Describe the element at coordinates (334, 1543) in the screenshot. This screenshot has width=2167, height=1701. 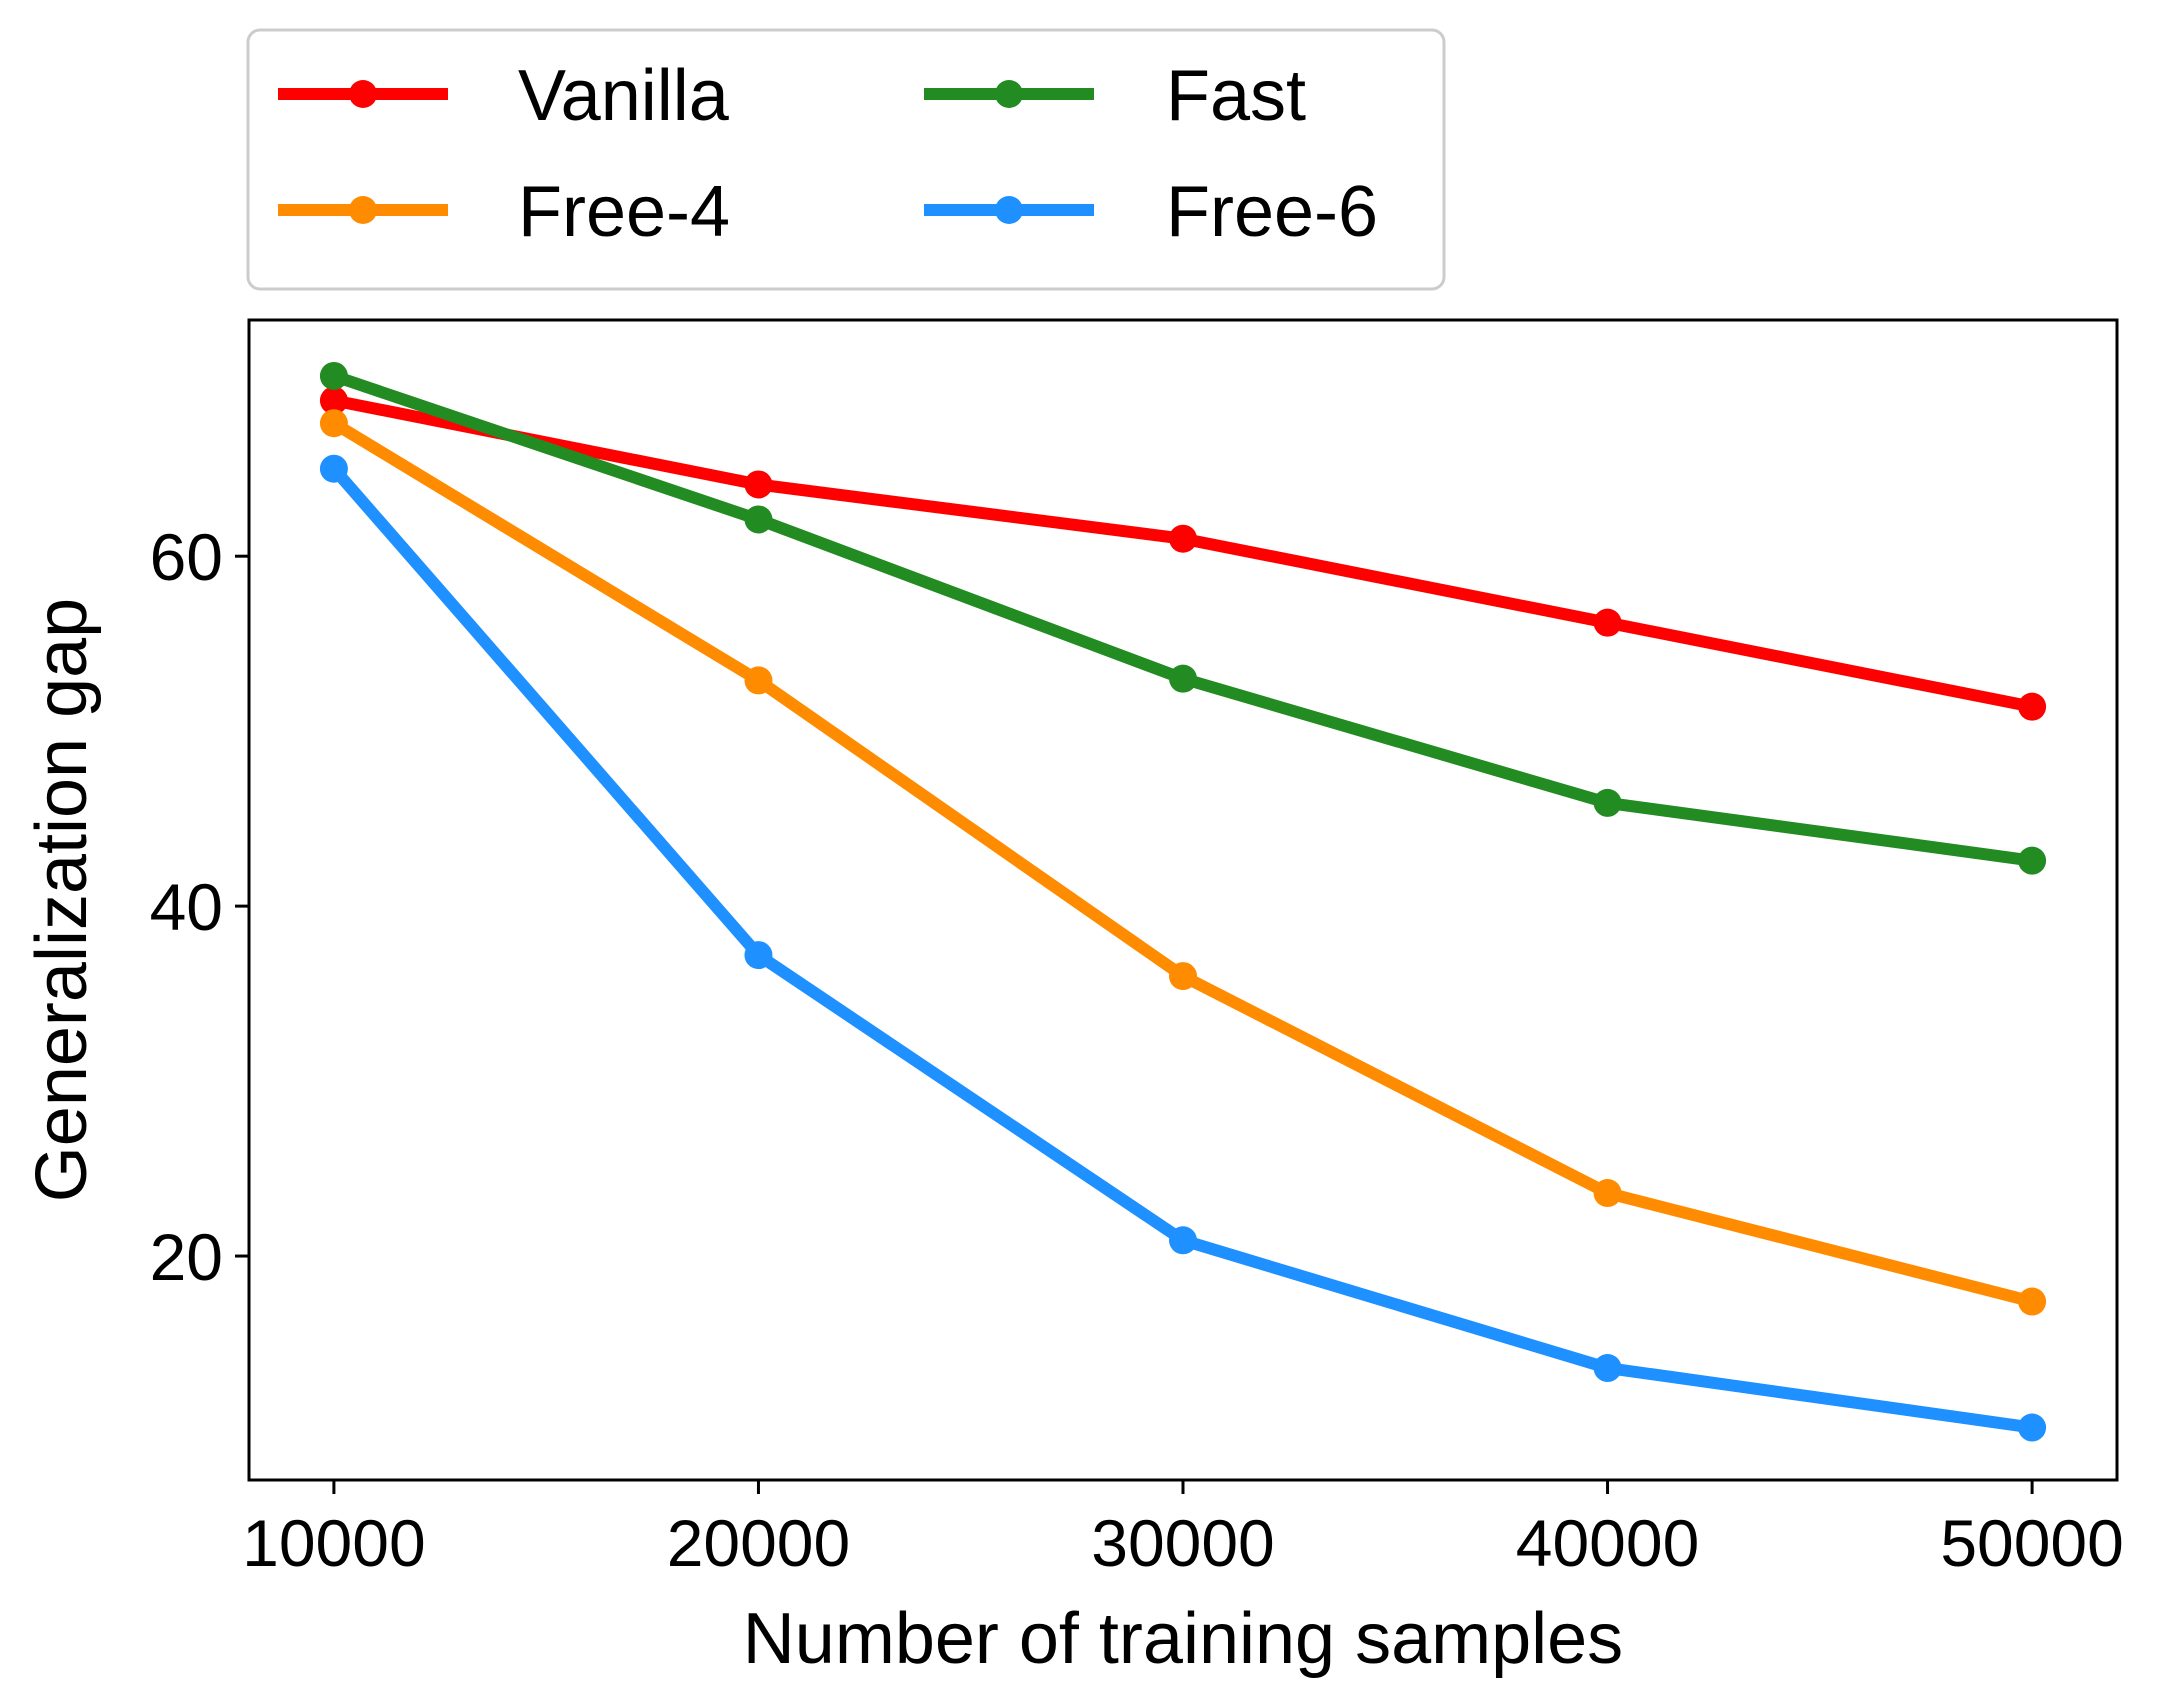
I see `x-tick-label-10000: 10000` at that location.